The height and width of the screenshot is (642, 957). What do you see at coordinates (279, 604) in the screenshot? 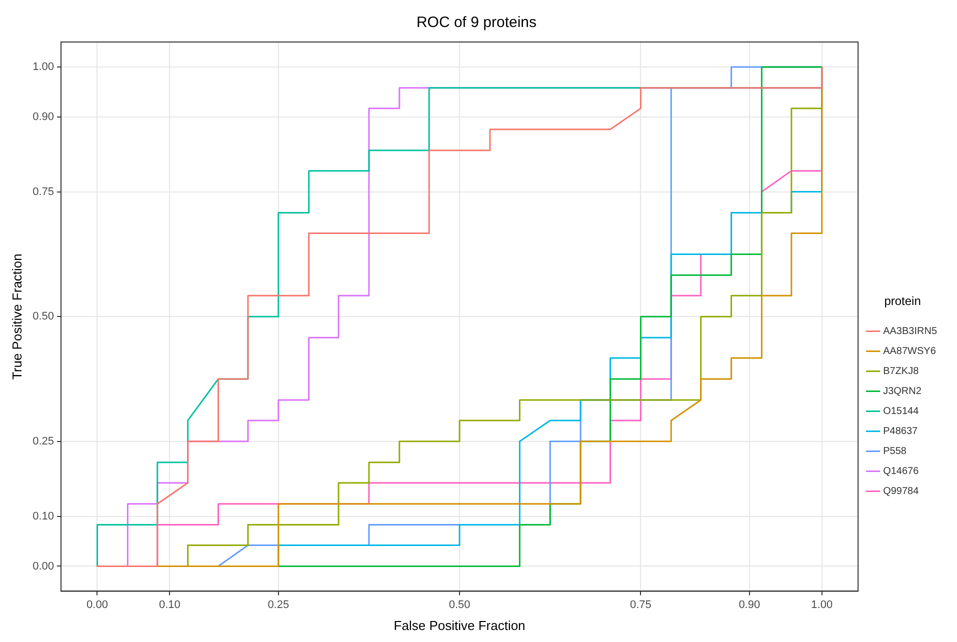
I see `x-tick-label: 0.25` at bounding box center [279, 604].